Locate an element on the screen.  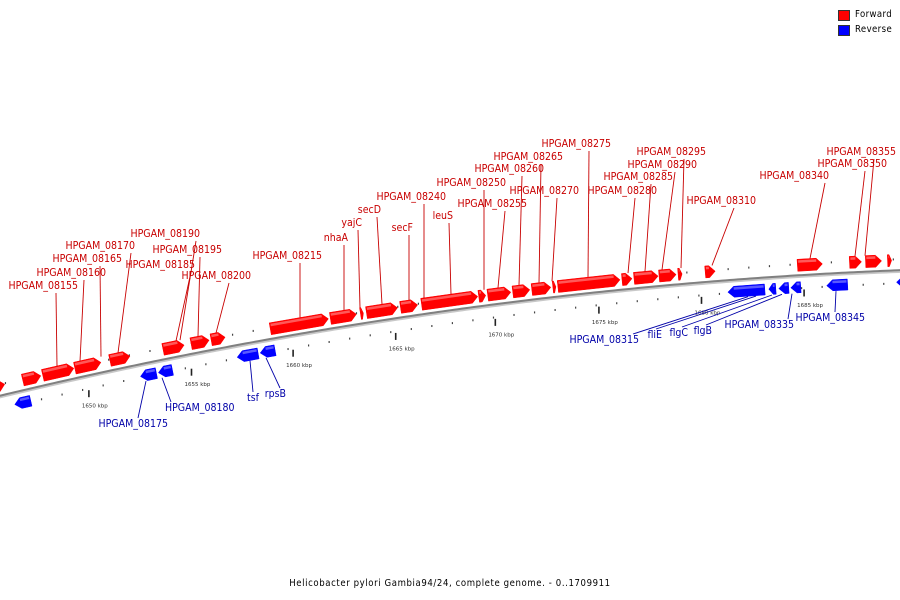
scale-label: 1655 kbp is located at coordinates (197, 385).